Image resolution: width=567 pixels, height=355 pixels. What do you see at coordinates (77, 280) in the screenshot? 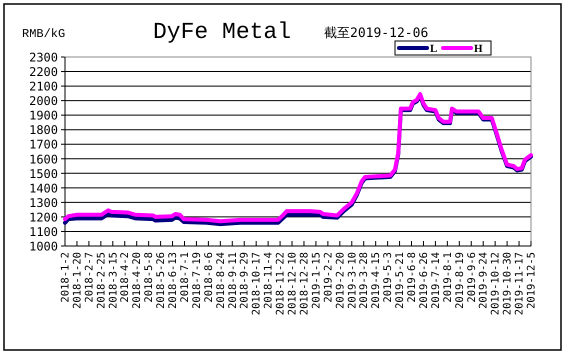
I see `x-tick-label: 2018-1-20` at bounding box center [77, 280].